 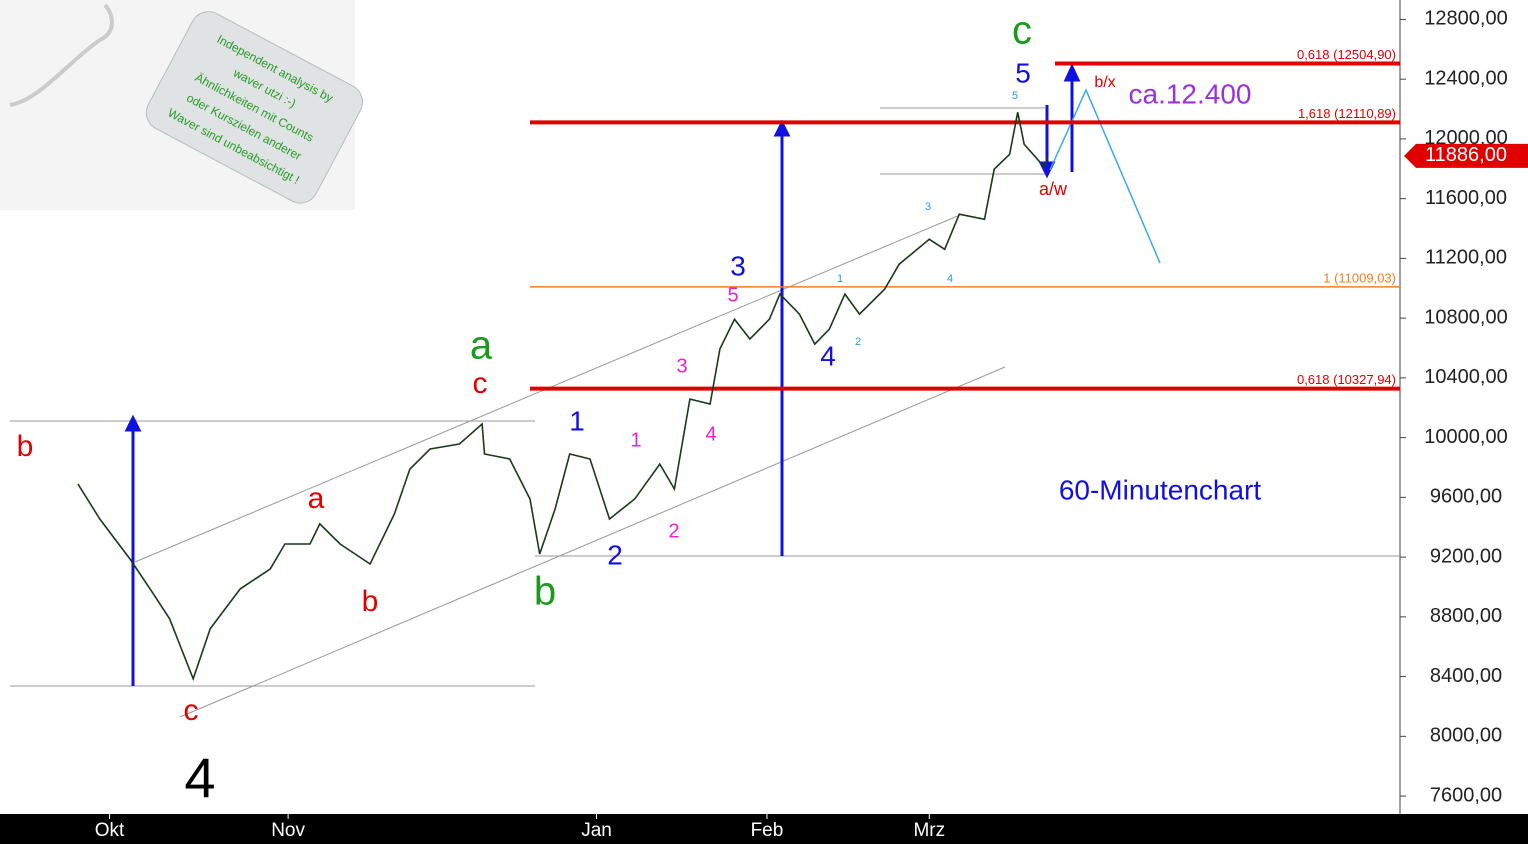 What do you see at coordinates (1465, 19) in the screenshot?
I see `y-tick-label: 12800,00` at bounding box center [1465, 19].